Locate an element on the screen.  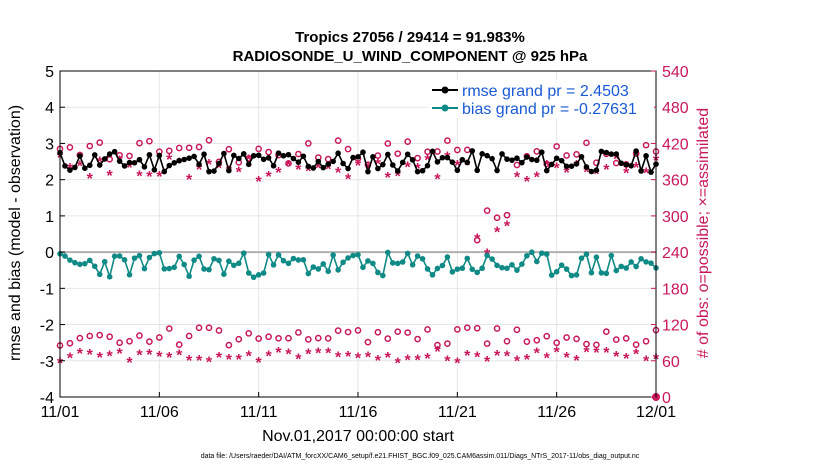
y-right-tick-label: 420 is located at coordinates (675, 144).